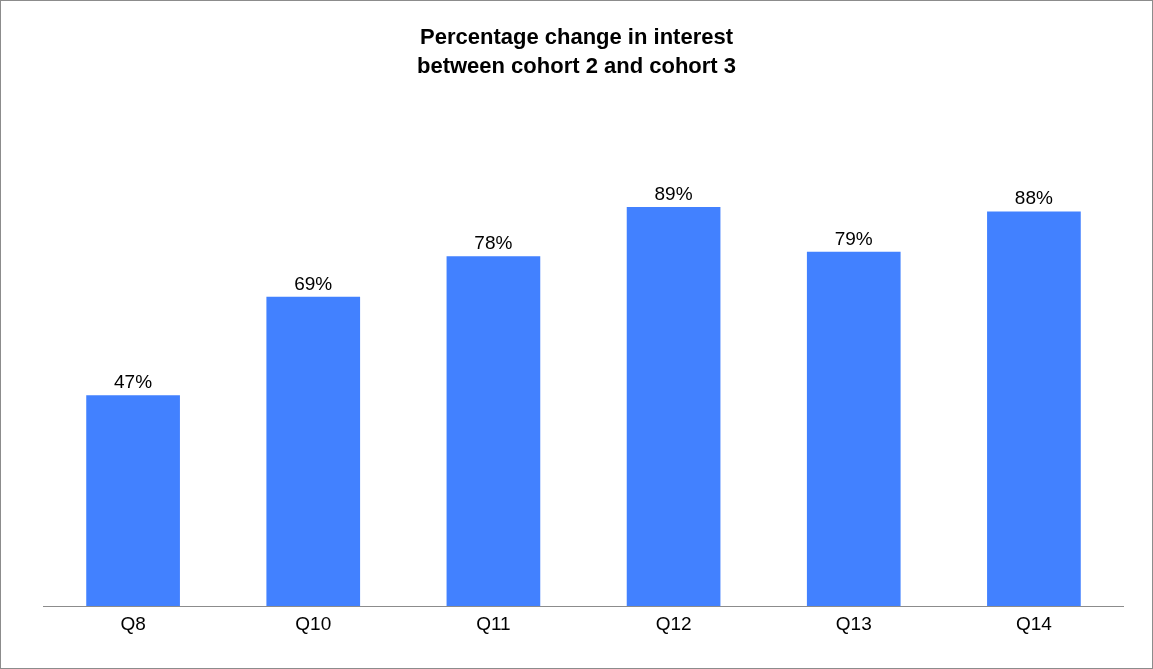 This screenshot has height=669, width=1153. Describe the element at coordinates (133, 382) in the screenshot. I see `data-label: 47%` at that location.